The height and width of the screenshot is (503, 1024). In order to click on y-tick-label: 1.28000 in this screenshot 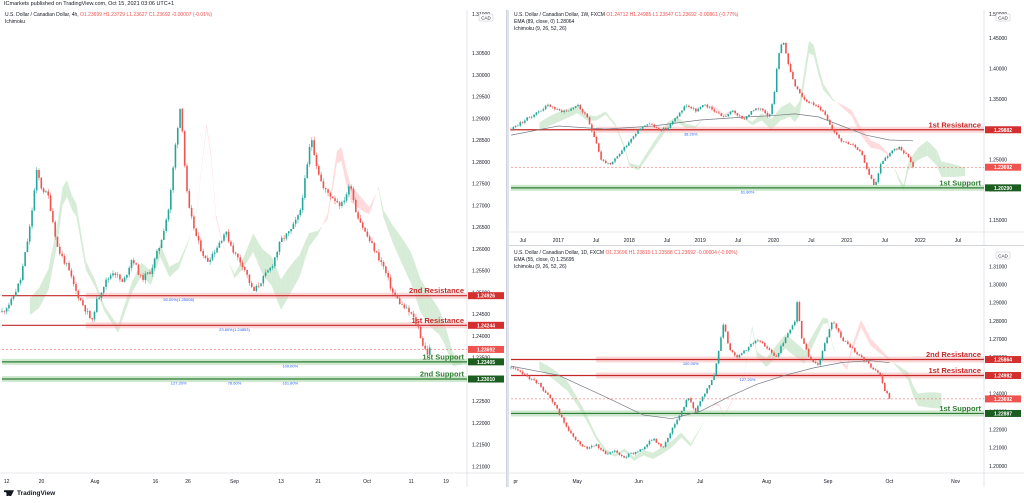, I will do `click(998, 322)`.